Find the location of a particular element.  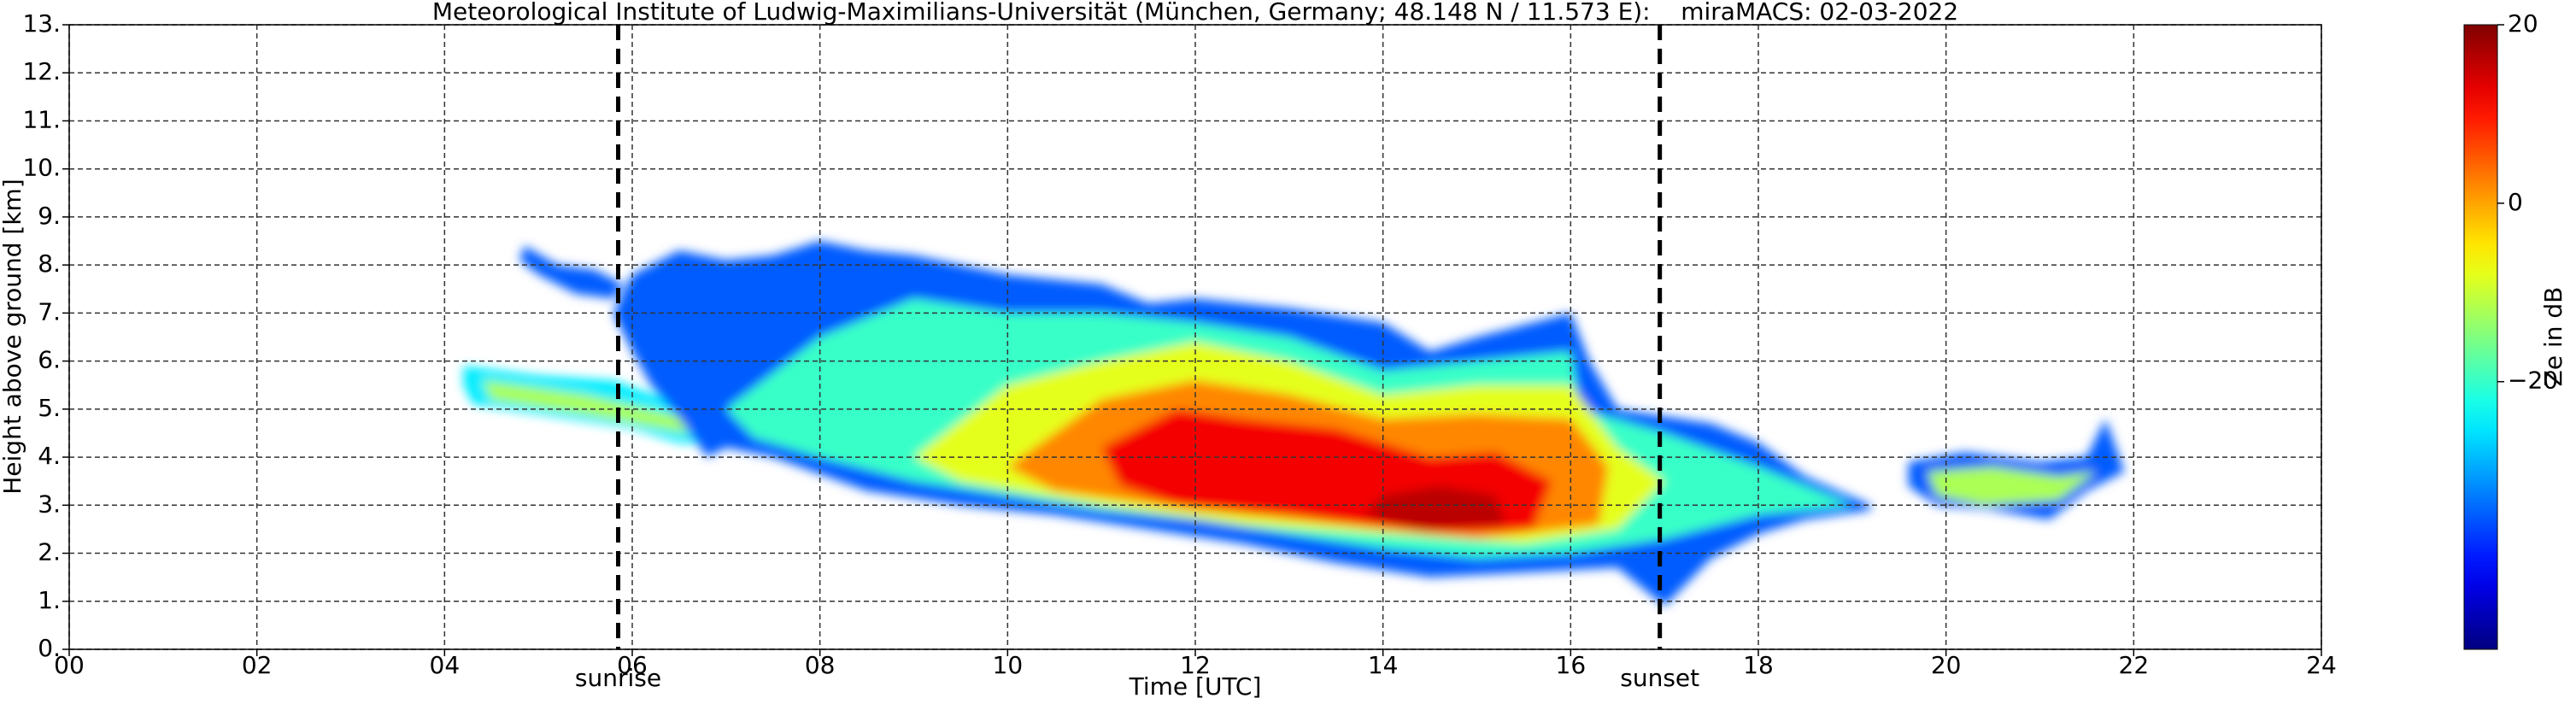

y-tick-label: 5. is located at coordinates (49, 408).